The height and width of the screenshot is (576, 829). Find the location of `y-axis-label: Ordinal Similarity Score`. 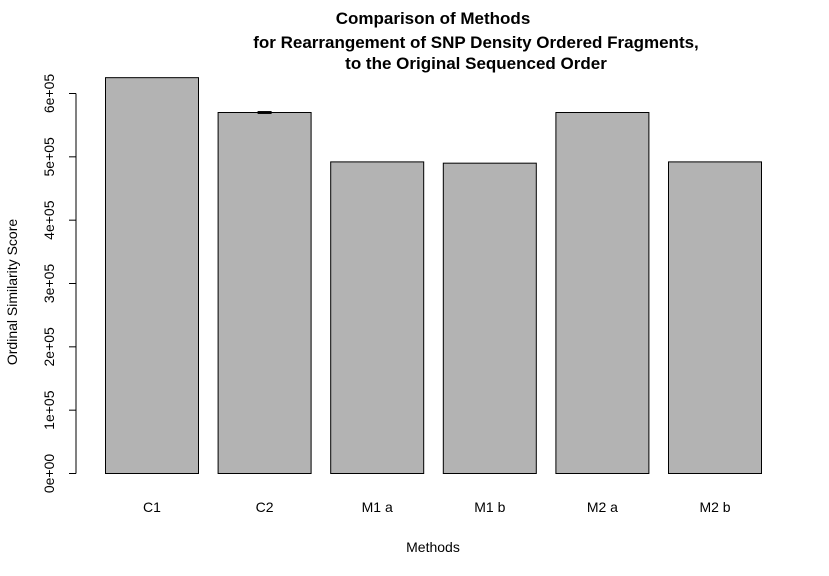

y-axis-label: Ordinal Similarity Score is located at coordinates (12, 292).